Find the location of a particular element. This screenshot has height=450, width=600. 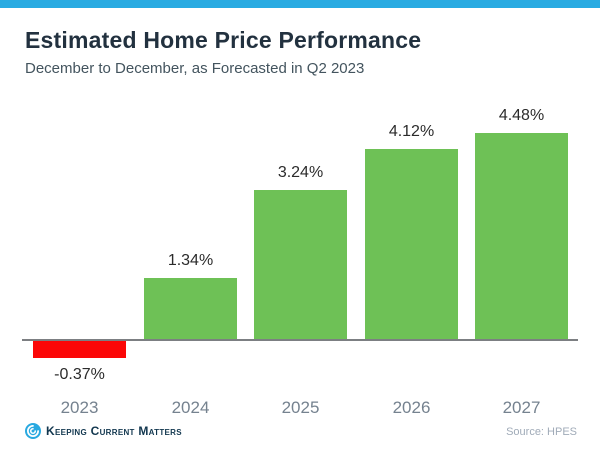

x-tick-label-2025: 2025 is located at coordinates (300, 407).